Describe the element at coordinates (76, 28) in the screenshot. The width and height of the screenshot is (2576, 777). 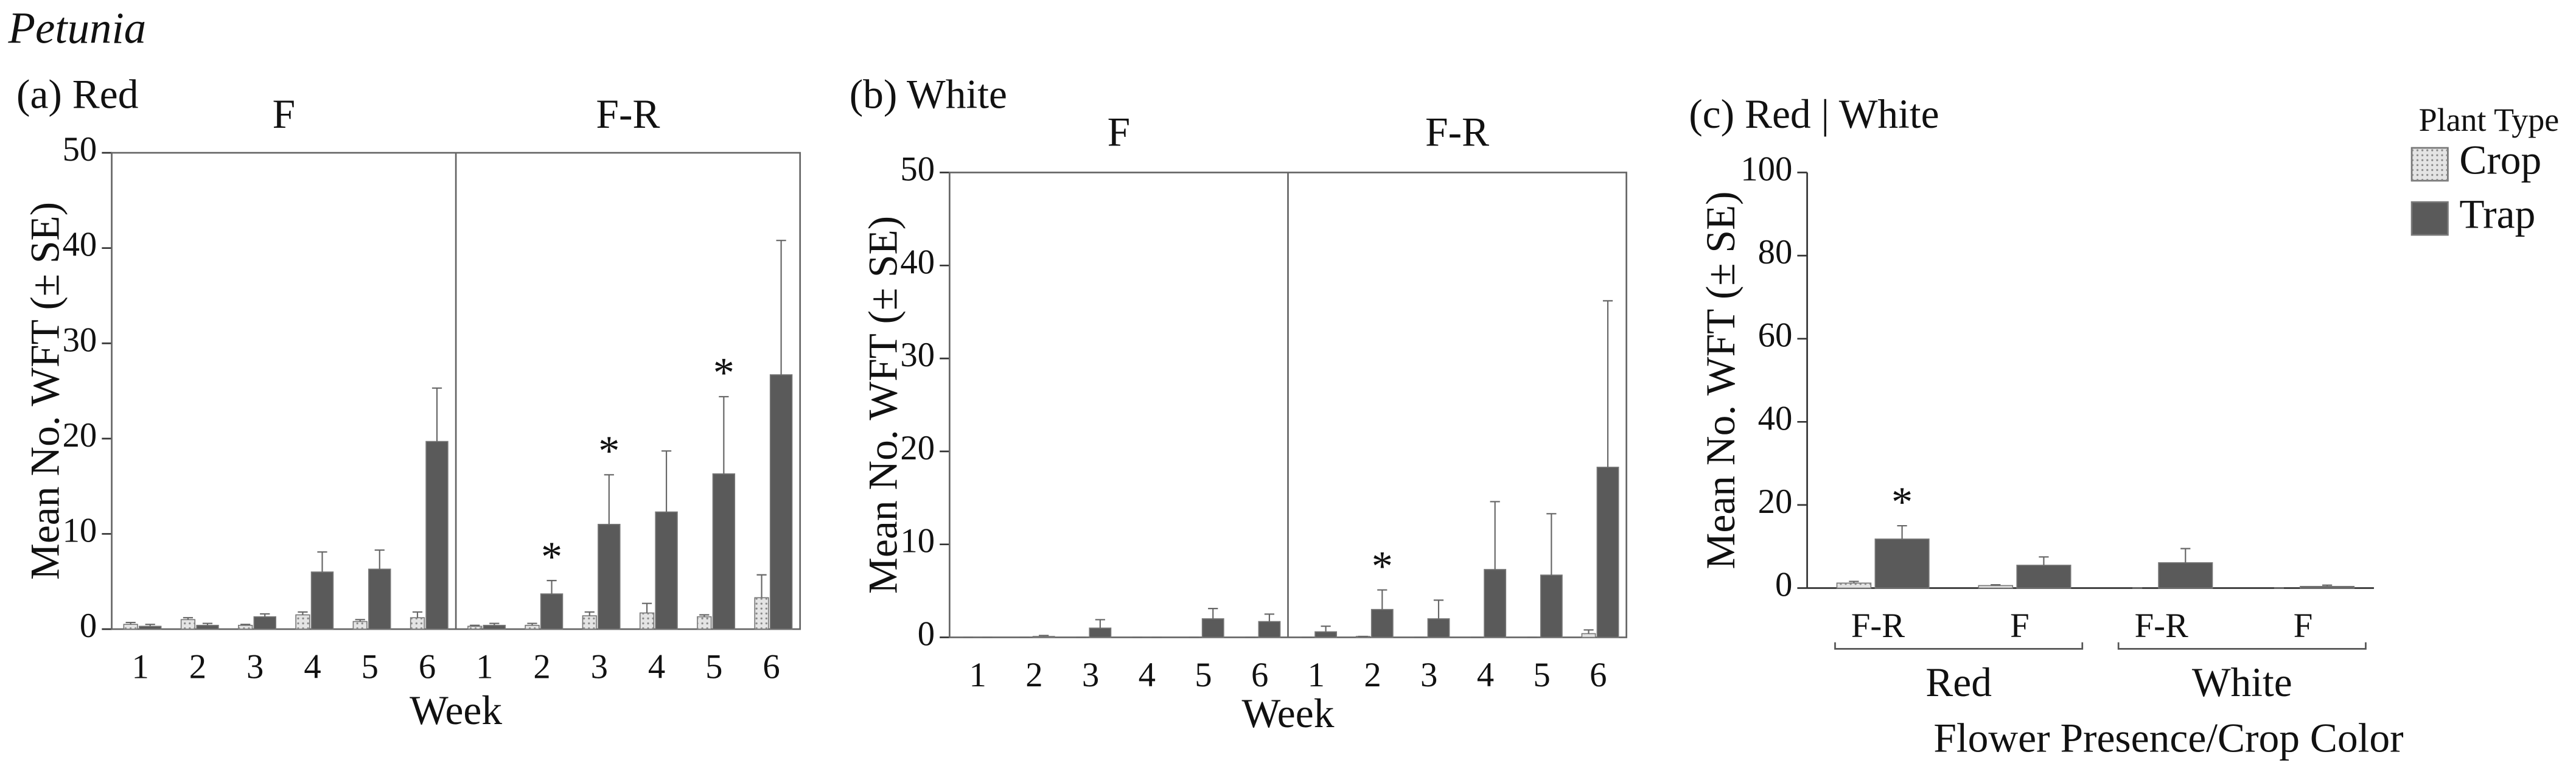
I see `figure-title: Petunia` at that location.